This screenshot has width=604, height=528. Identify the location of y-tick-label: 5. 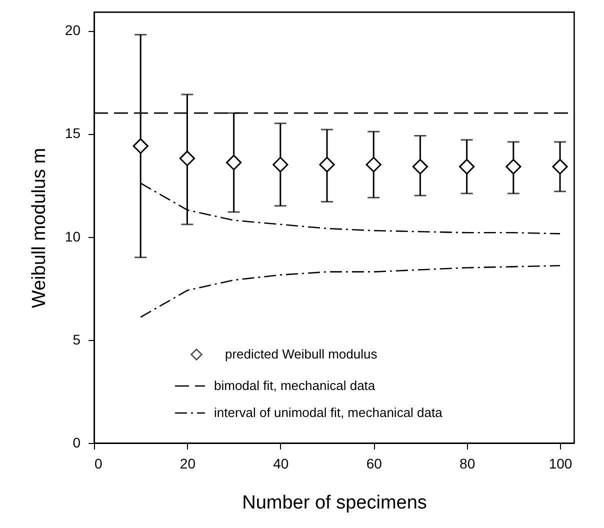
(76, 339).